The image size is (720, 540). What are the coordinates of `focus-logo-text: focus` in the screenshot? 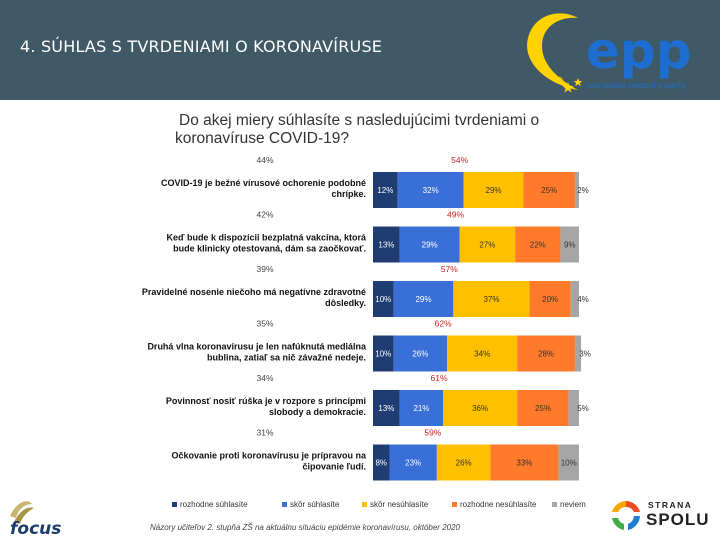 It's located at (35, 529).